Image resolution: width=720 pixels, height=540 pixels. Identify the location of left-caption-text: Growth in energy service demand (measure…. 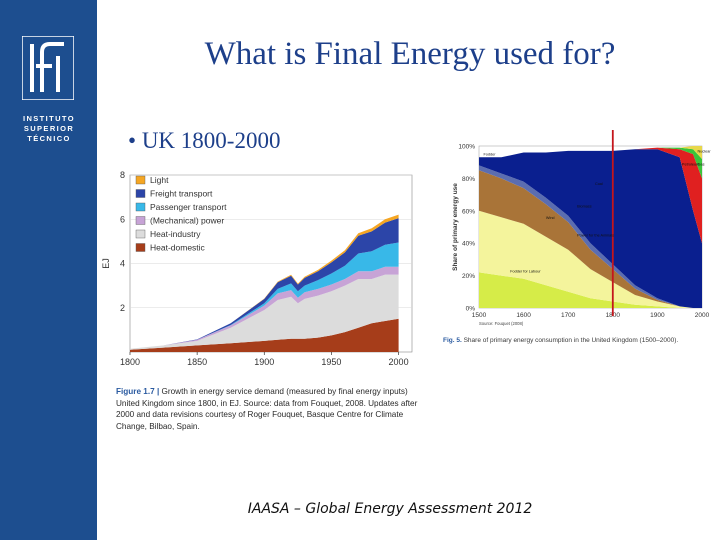
(267, 409).